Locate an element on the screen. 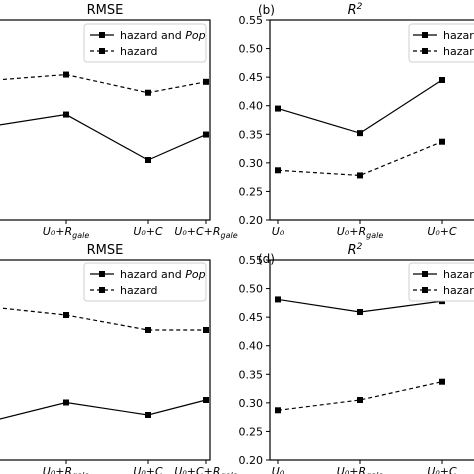  panel-d-series-hazard-line is located at coordinates (360, 396).